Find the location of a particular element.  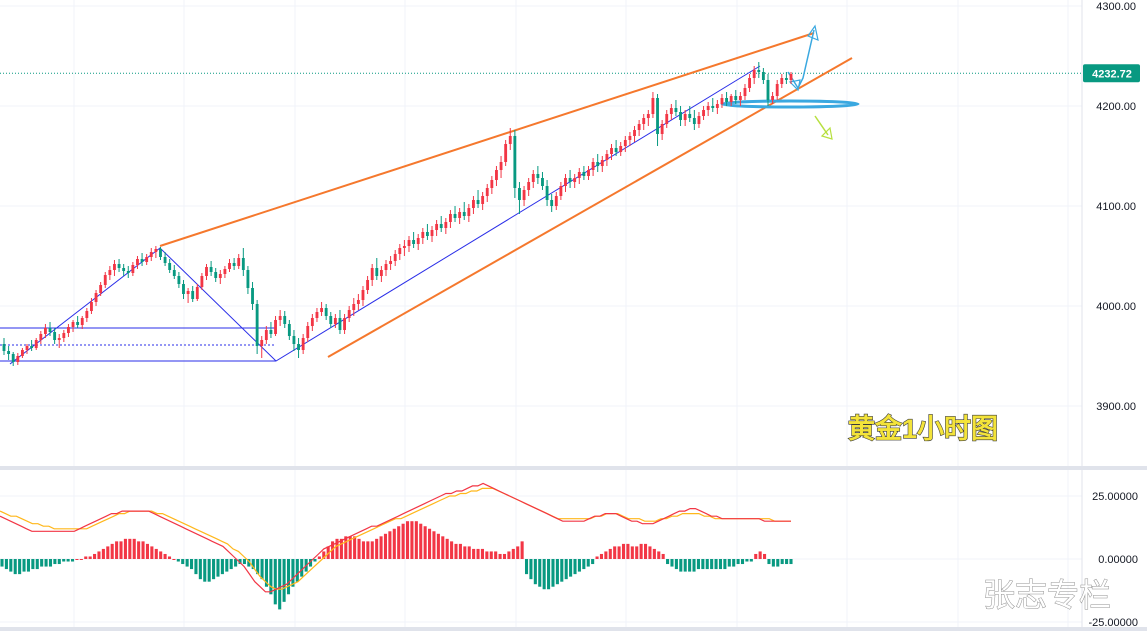

current-price-label: 4232.72 is located at coordinates (1112, 74).